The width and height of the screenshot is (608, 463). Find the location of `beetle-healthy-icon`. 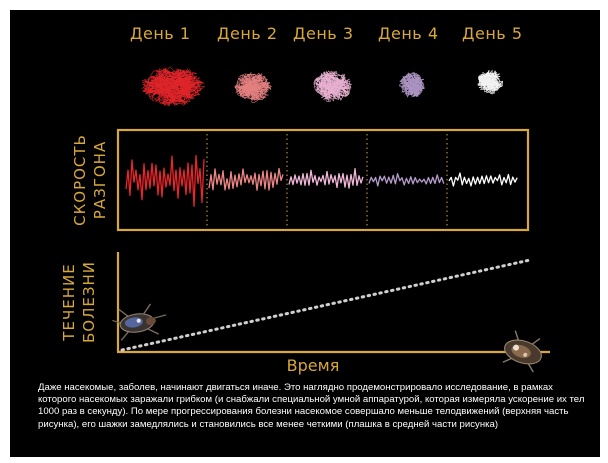

beetle-healthy-icon is located at coordinates (139, 322).